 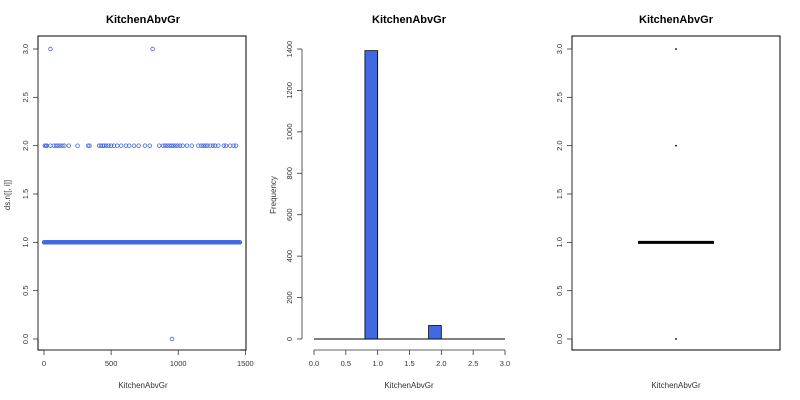 What do you see at coordinates (25, 242) in the screenshot?
I see `scatter-y-tick-label: 1.0` at bounding box center [25, 242].